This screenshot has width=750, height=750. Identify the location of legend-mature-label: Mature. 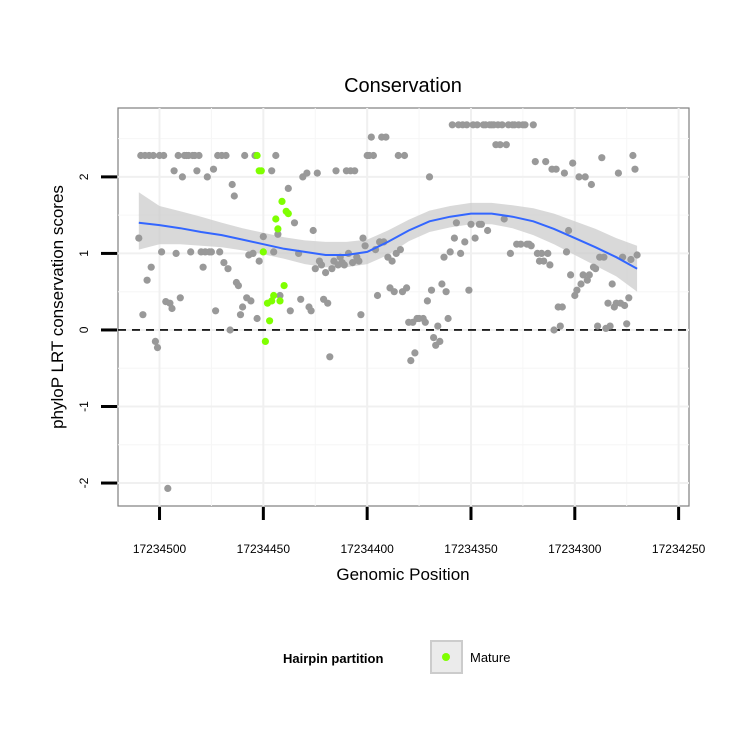
(490, 657).